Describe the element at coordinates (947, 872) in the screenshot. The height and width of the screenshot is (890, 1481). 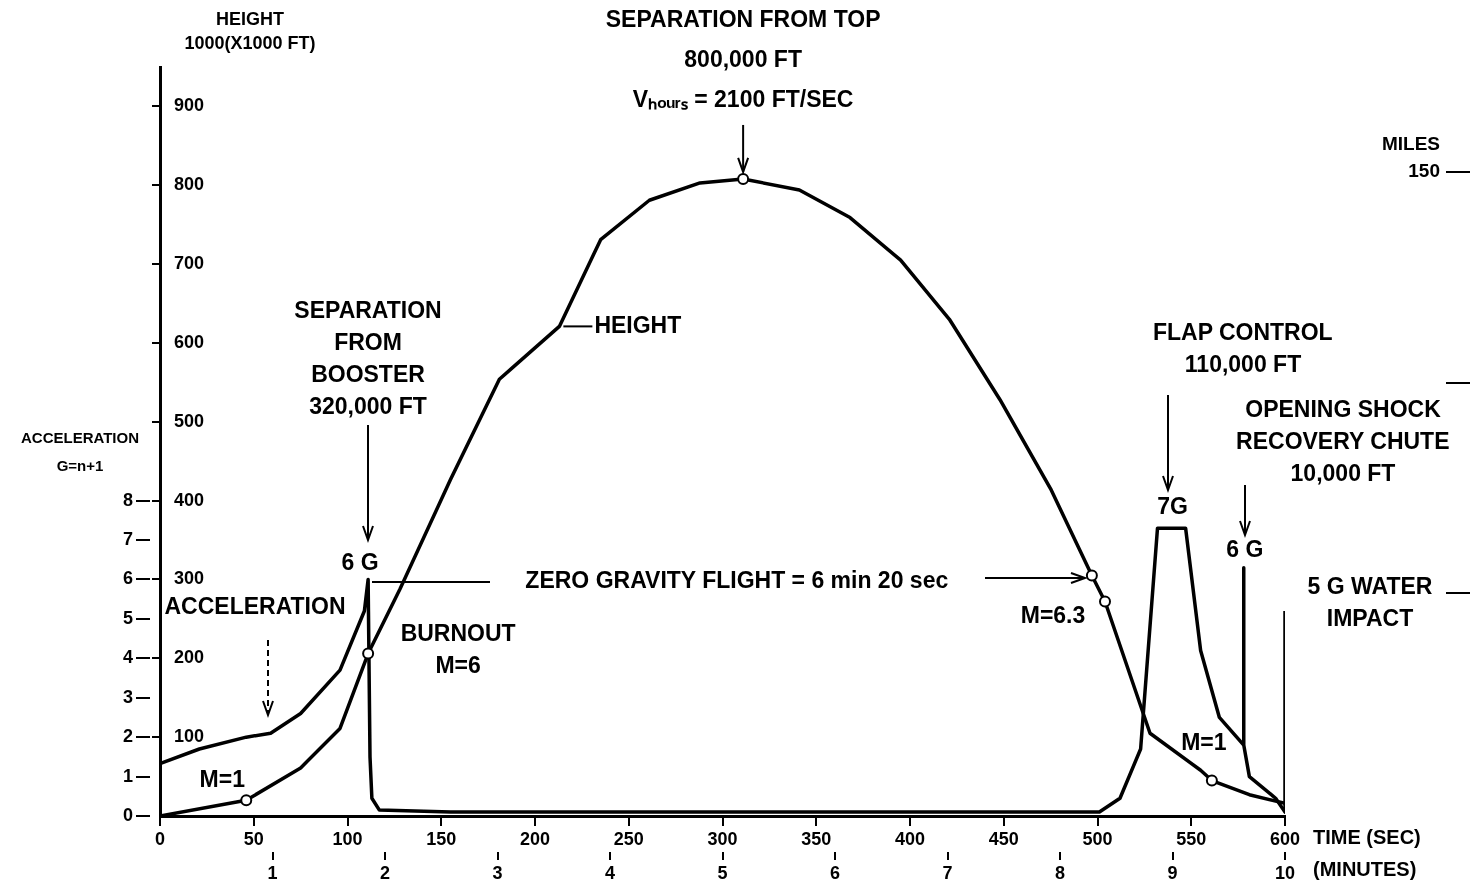
I see `x2-tick-label: 7` at that location.